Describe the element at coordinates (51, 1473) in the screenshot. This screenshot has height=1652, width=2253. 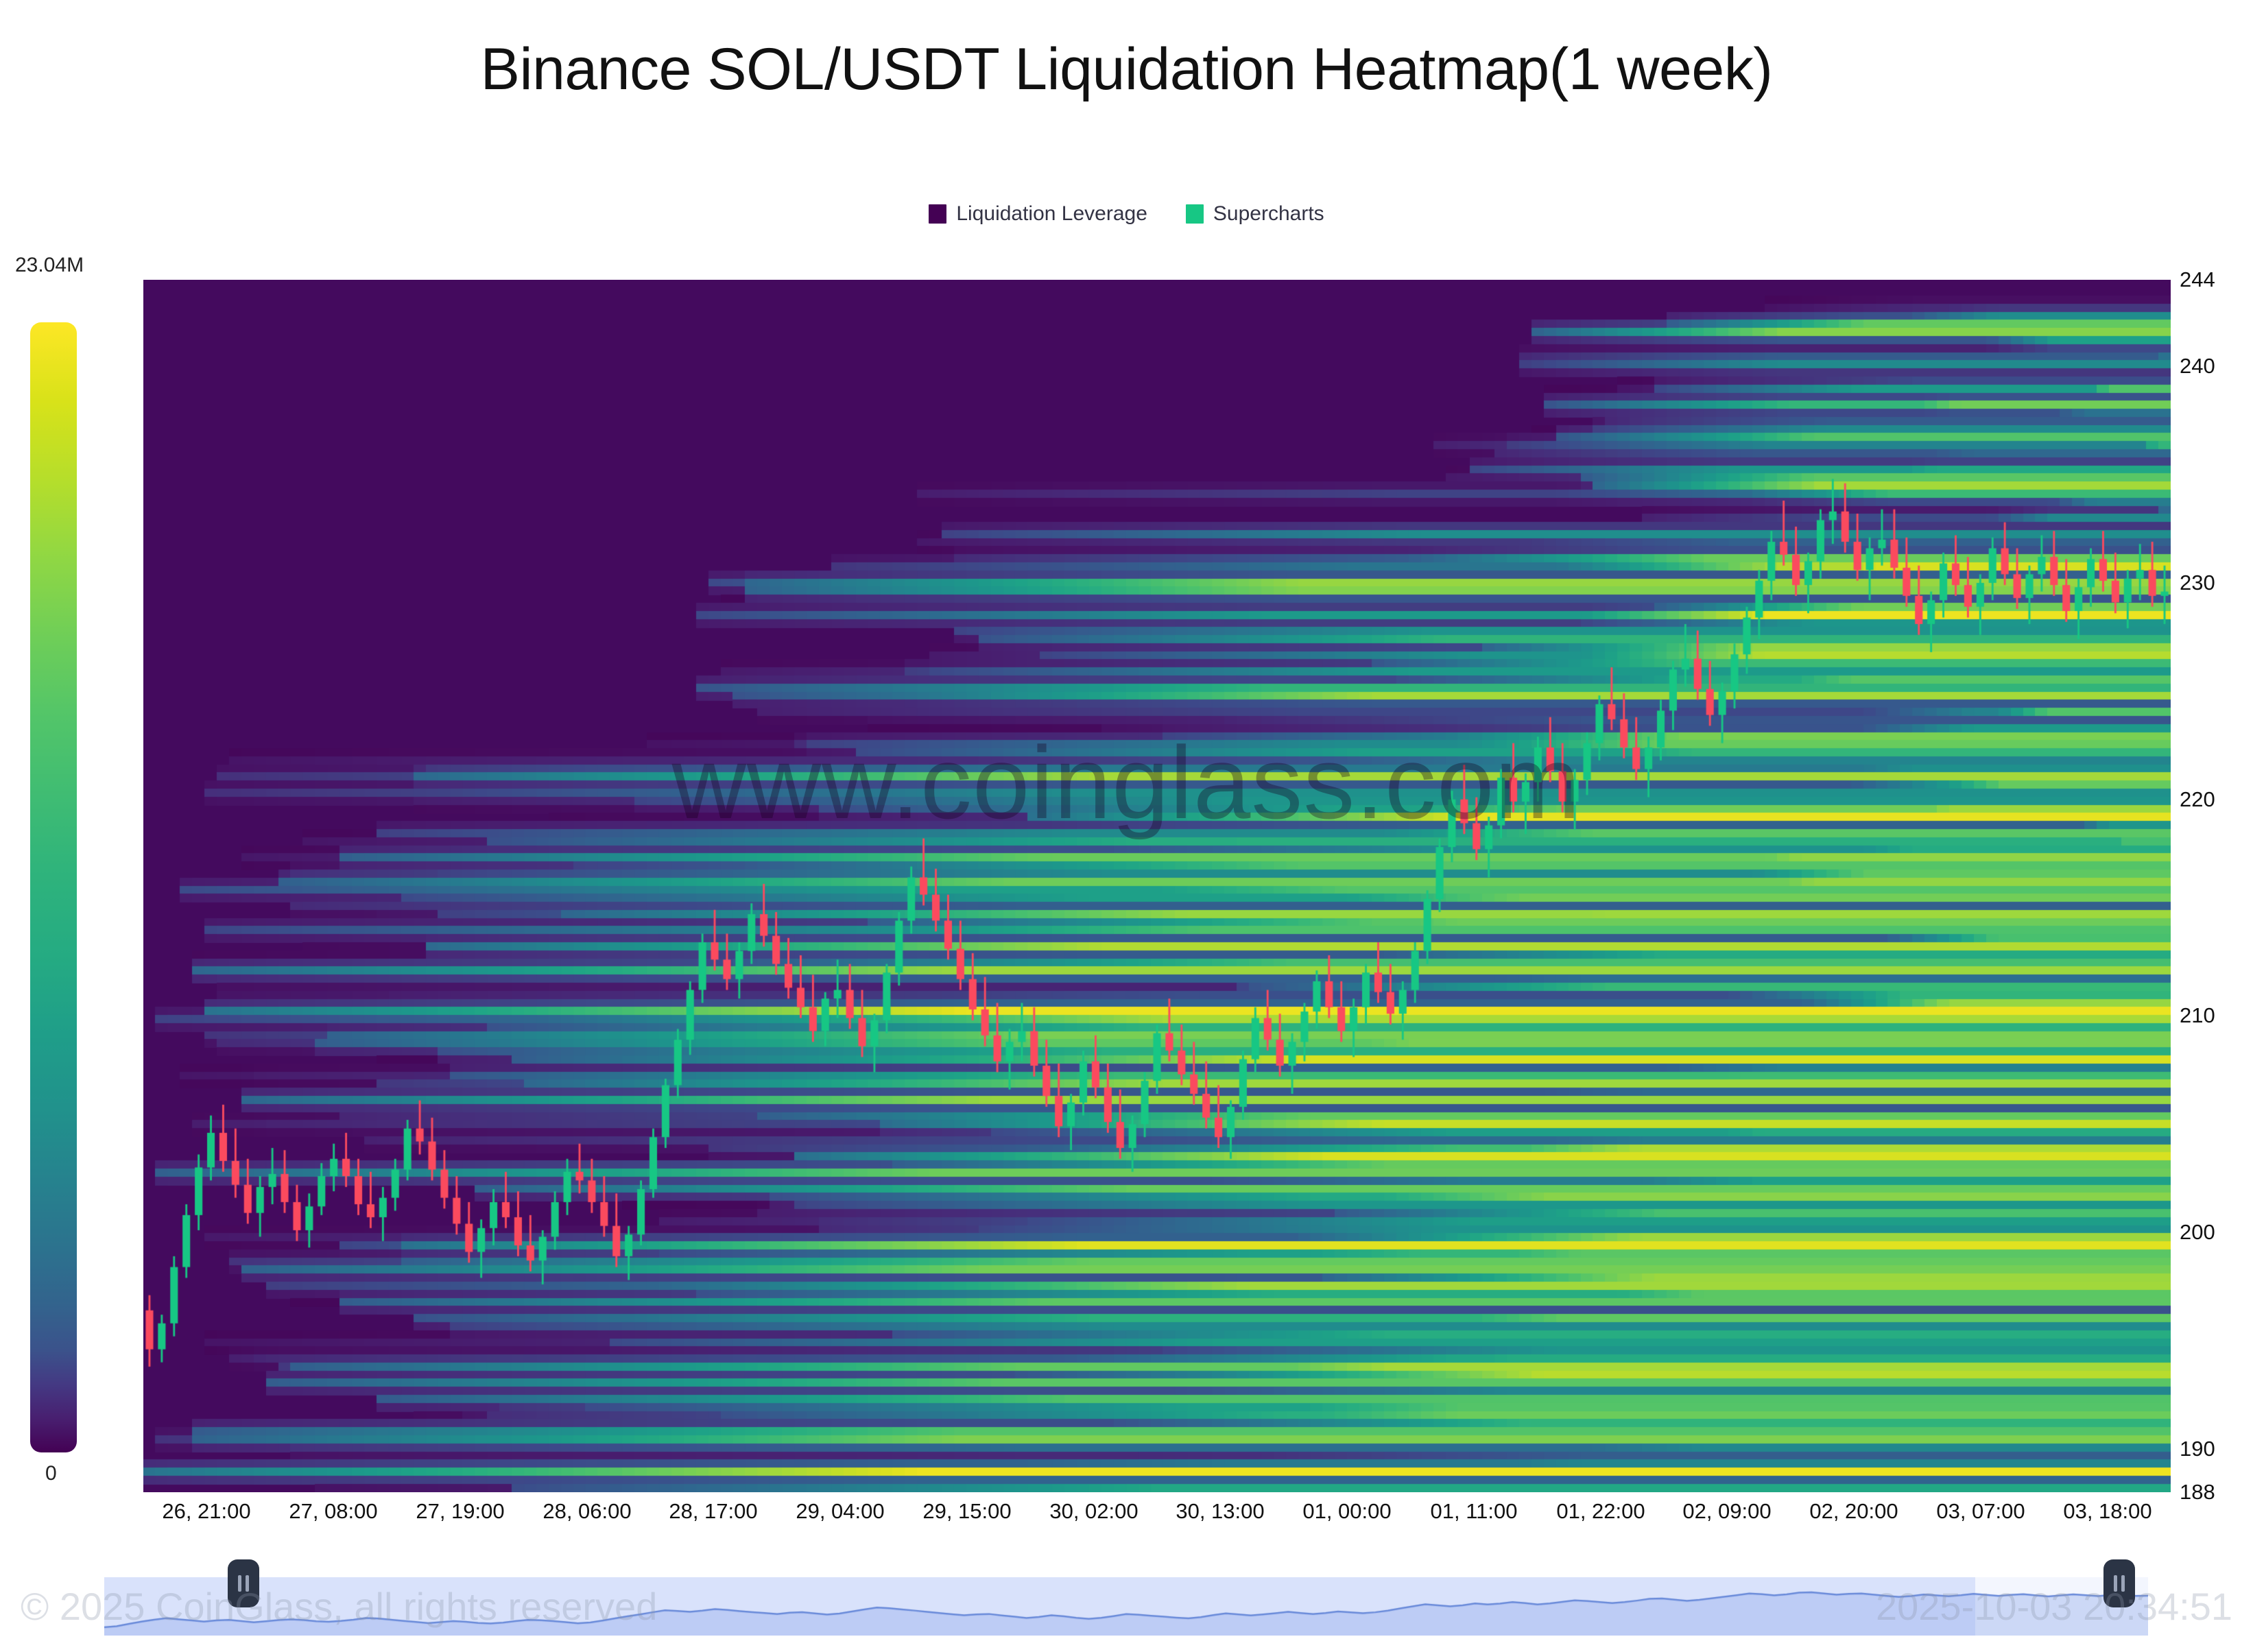
I see `colorbar-min-label: 0` at that location.